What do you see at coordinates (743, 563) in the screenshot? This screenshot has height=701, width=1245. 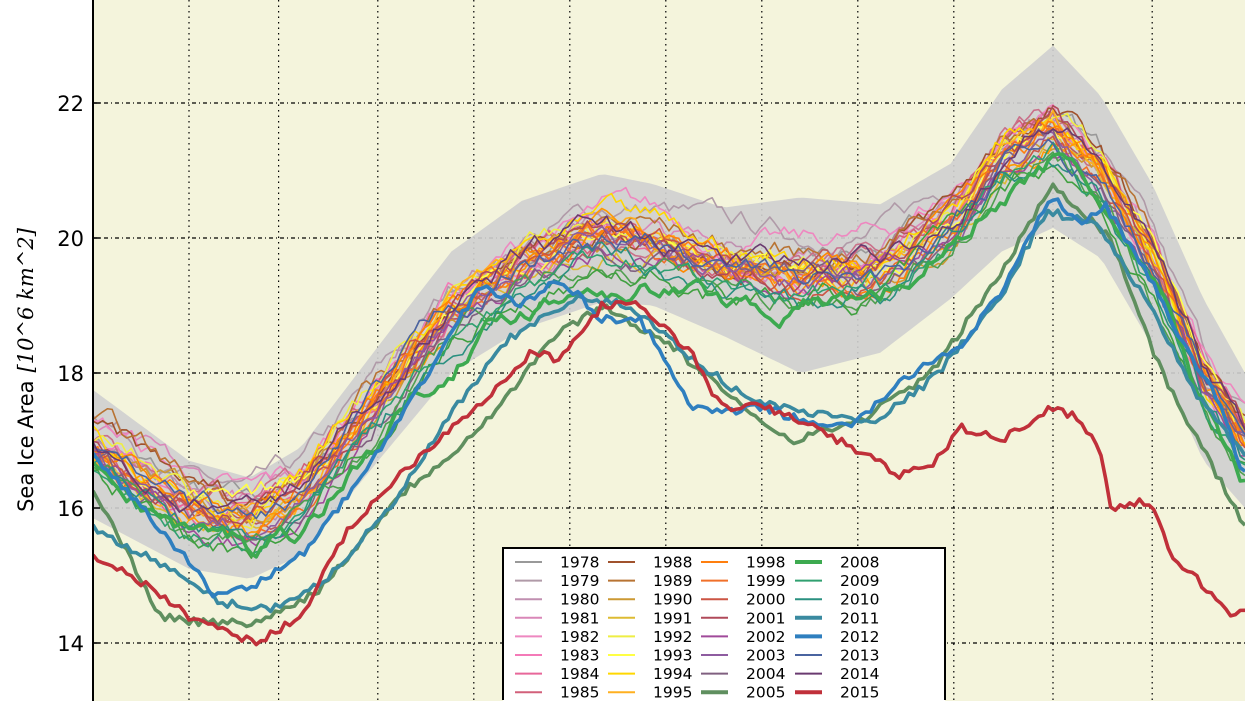 I see `legend-item-1998: 1998` at bounding box center [743, 563].